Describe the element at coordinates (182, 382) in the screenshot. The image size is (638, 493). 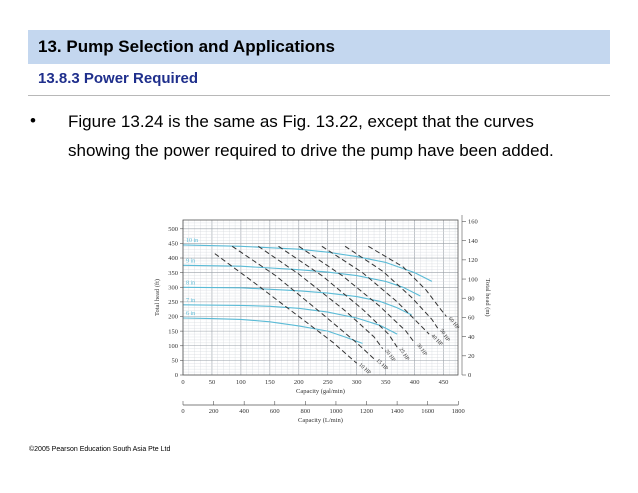
I see `x-tick-label: 0` at that location.